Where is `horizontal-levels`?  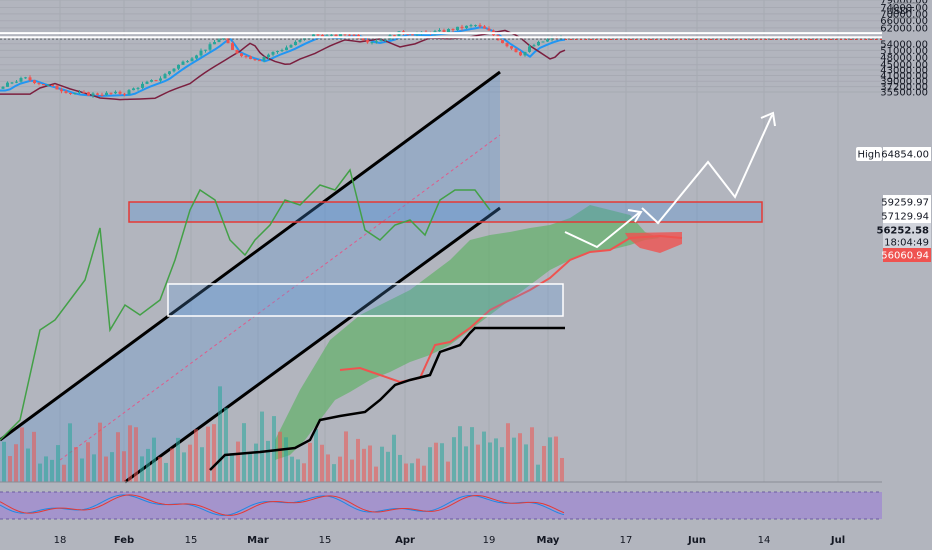
horizontal-levels is located at coordinates (441, 36).